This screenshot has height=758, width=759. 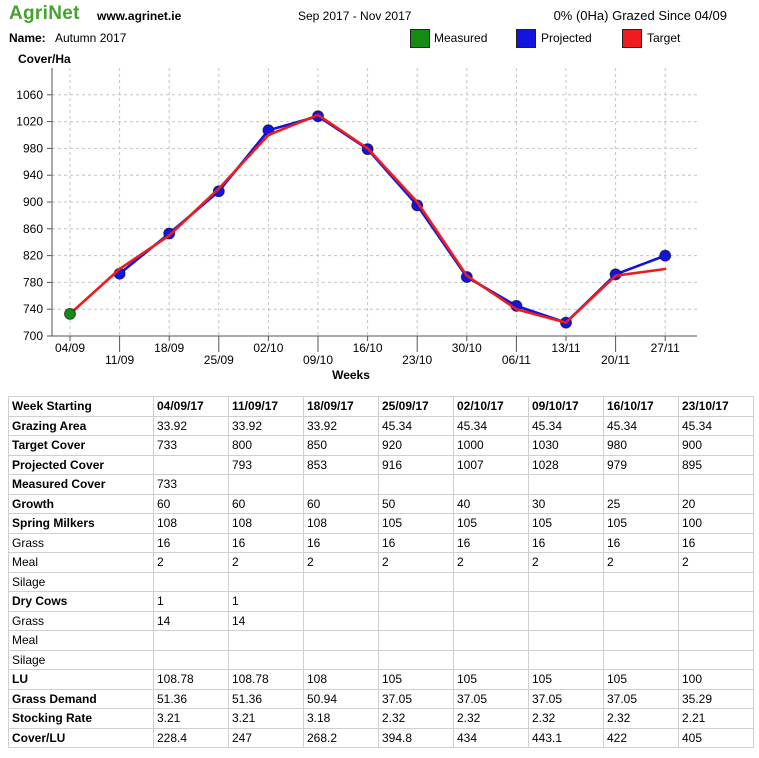 I want to click on row-spring-milkers-silage: Silage, so click(x=381, y=581).